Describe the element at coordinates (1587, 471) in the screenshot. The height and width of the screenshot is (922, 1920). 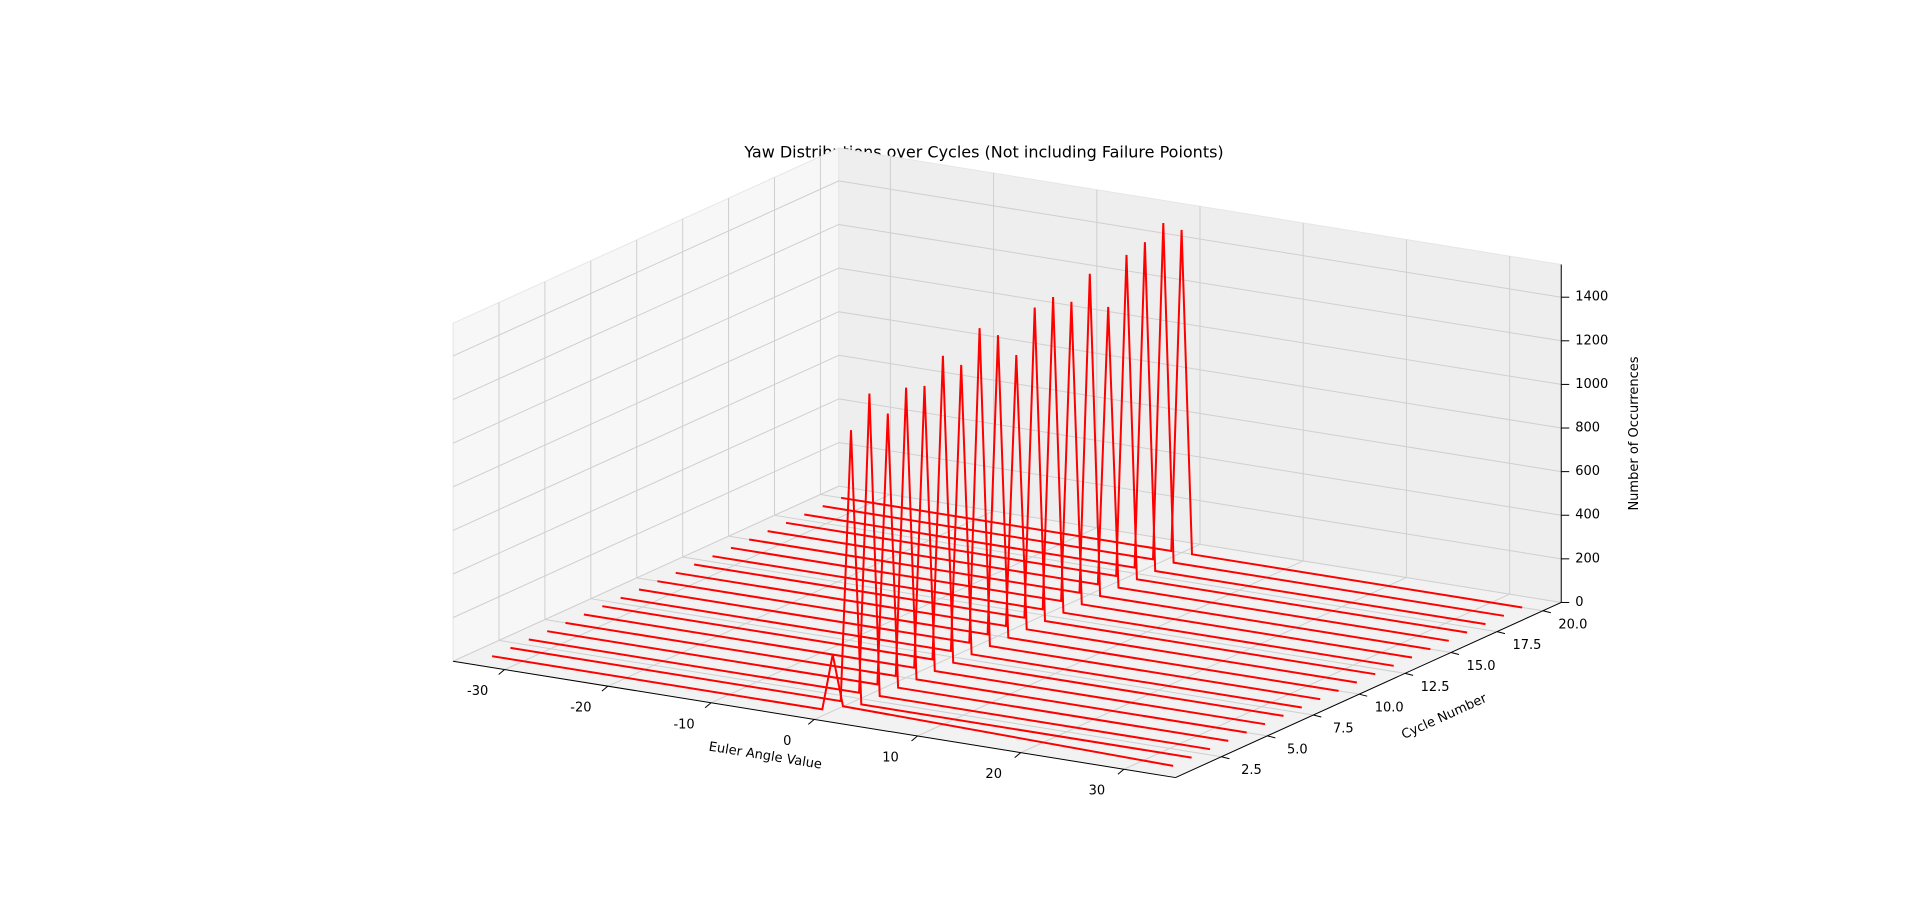
I see `z-tick-label: 600` at that location.